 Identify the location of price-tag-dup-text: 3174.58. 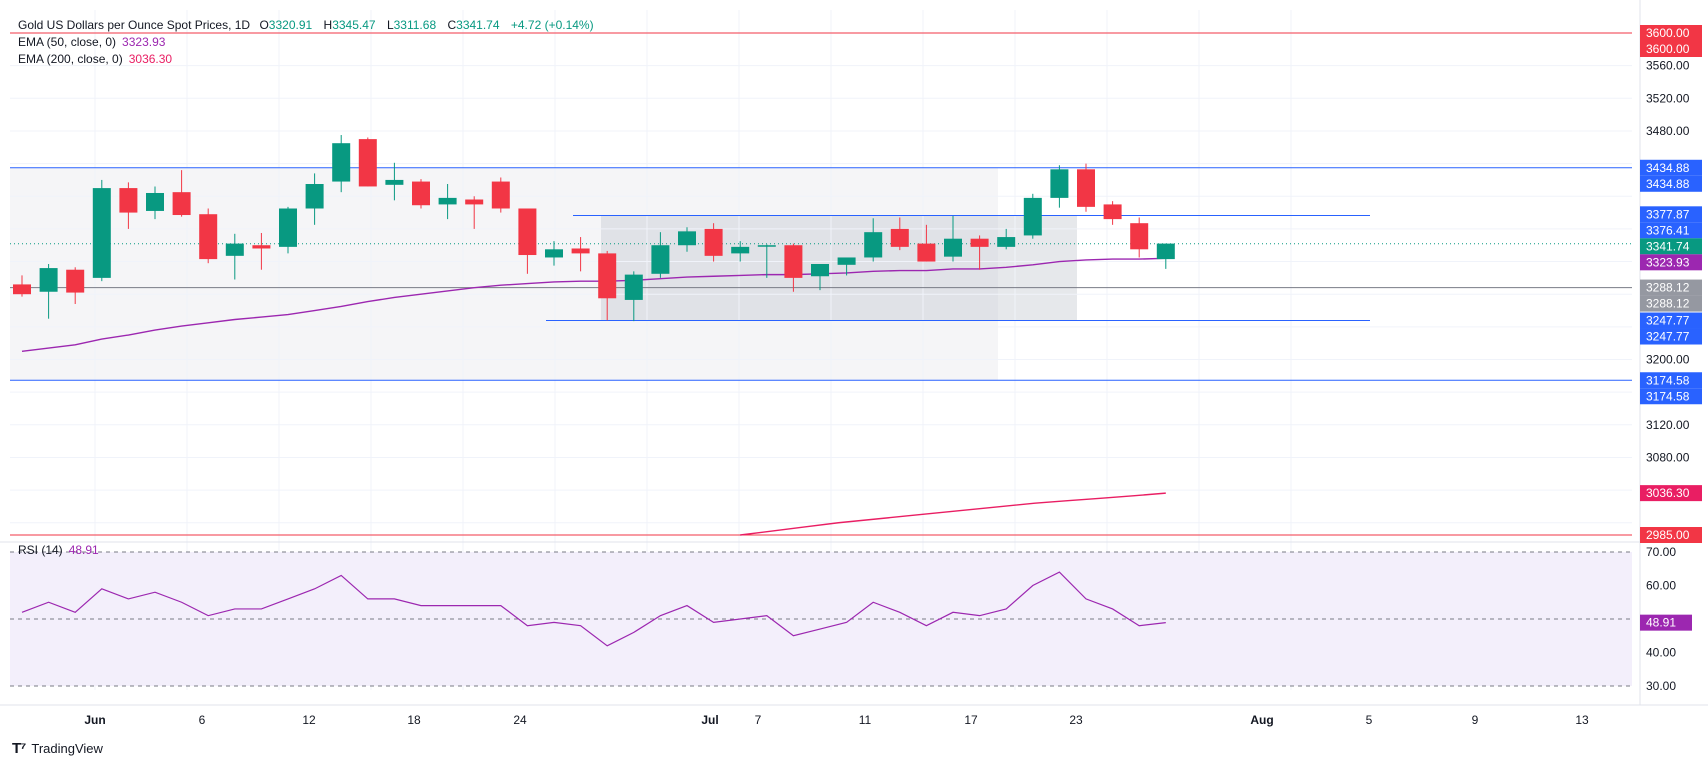
(1668, 396).